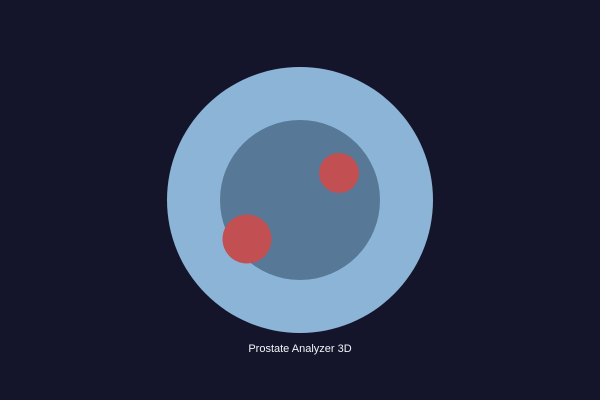  I want to click on app-title: Prostate Analyzer 3D, so click(300, 349).